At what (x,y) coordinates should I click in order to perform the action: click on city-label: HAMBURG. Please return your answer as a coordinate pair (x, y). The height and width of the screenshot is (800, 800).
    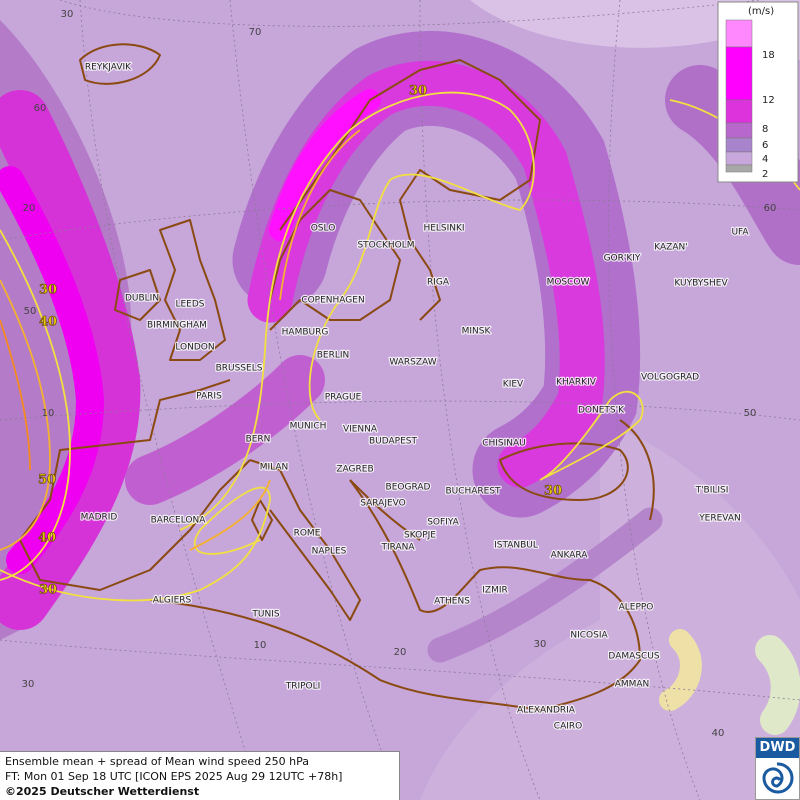
    Looking at the image, I should click on (305, 333).